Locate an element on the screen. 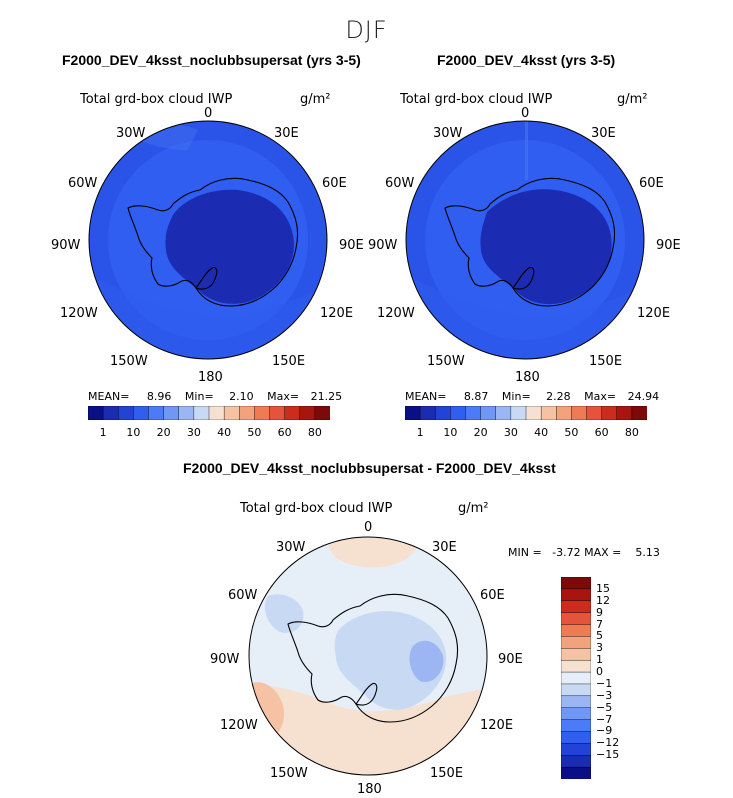 The height and width of the screenshot is (798, 733). panel3-lon-label-150e: 150E is located at coordinates (447, 773).